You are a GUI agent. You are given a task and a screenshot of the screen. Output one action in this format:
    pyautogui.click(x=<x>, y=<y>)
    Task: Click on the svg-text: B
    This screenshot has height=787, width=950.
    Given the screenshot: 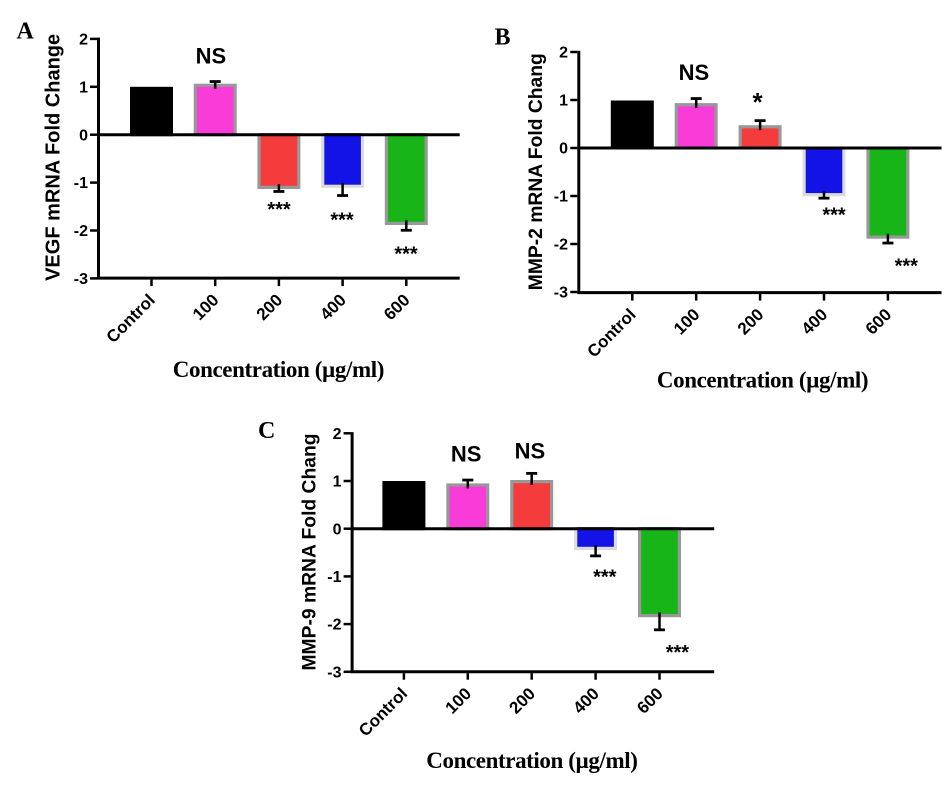 What is the action you would take?
    pyautogui.click(x=503, y=38)
    